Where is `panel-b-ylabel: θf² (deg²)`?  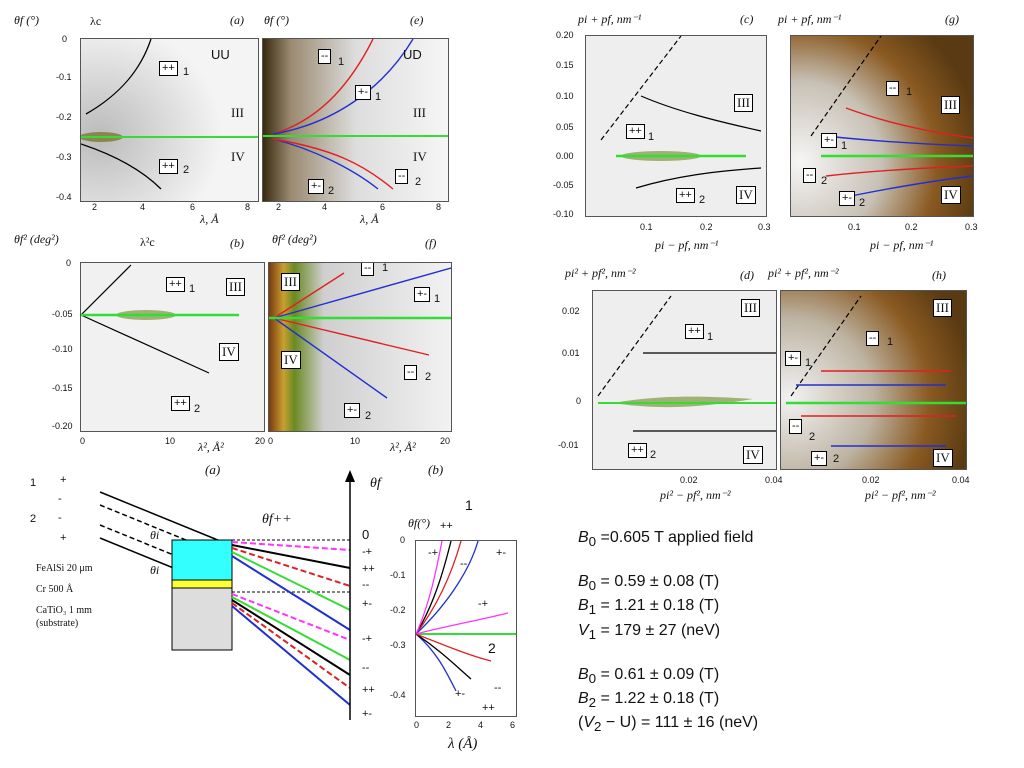 panel-b-ylabel: θf² (deg²) is located at coordinates (36, 239).